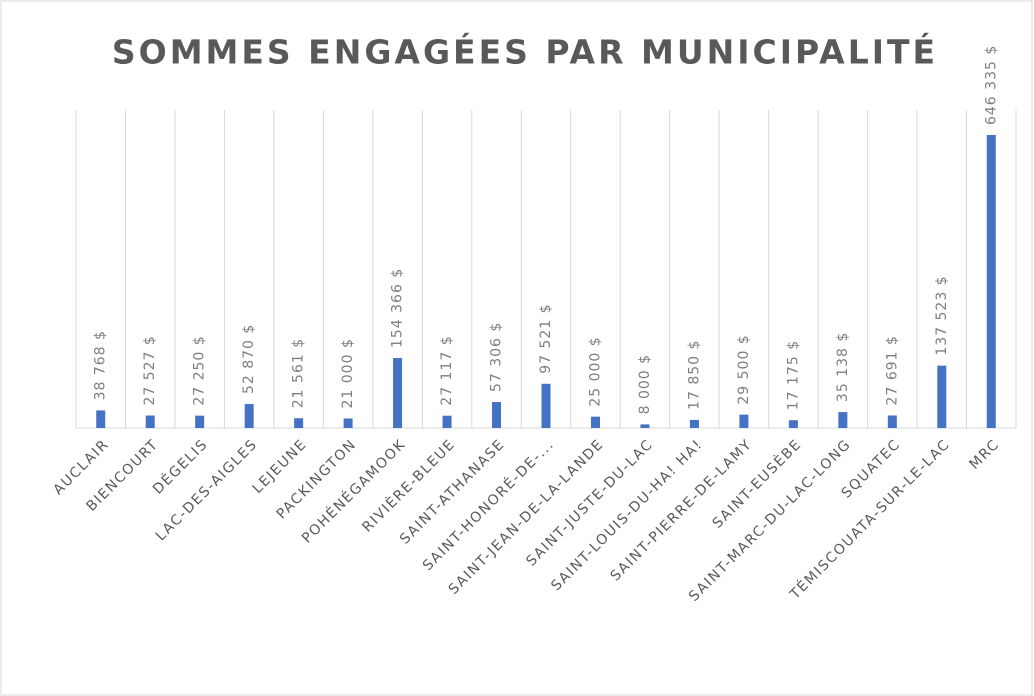 The image size is (1034, 696). Describe the element at coordinates (595, 371) in the screenshot. I see `data-label: 25 000 $` at that location.